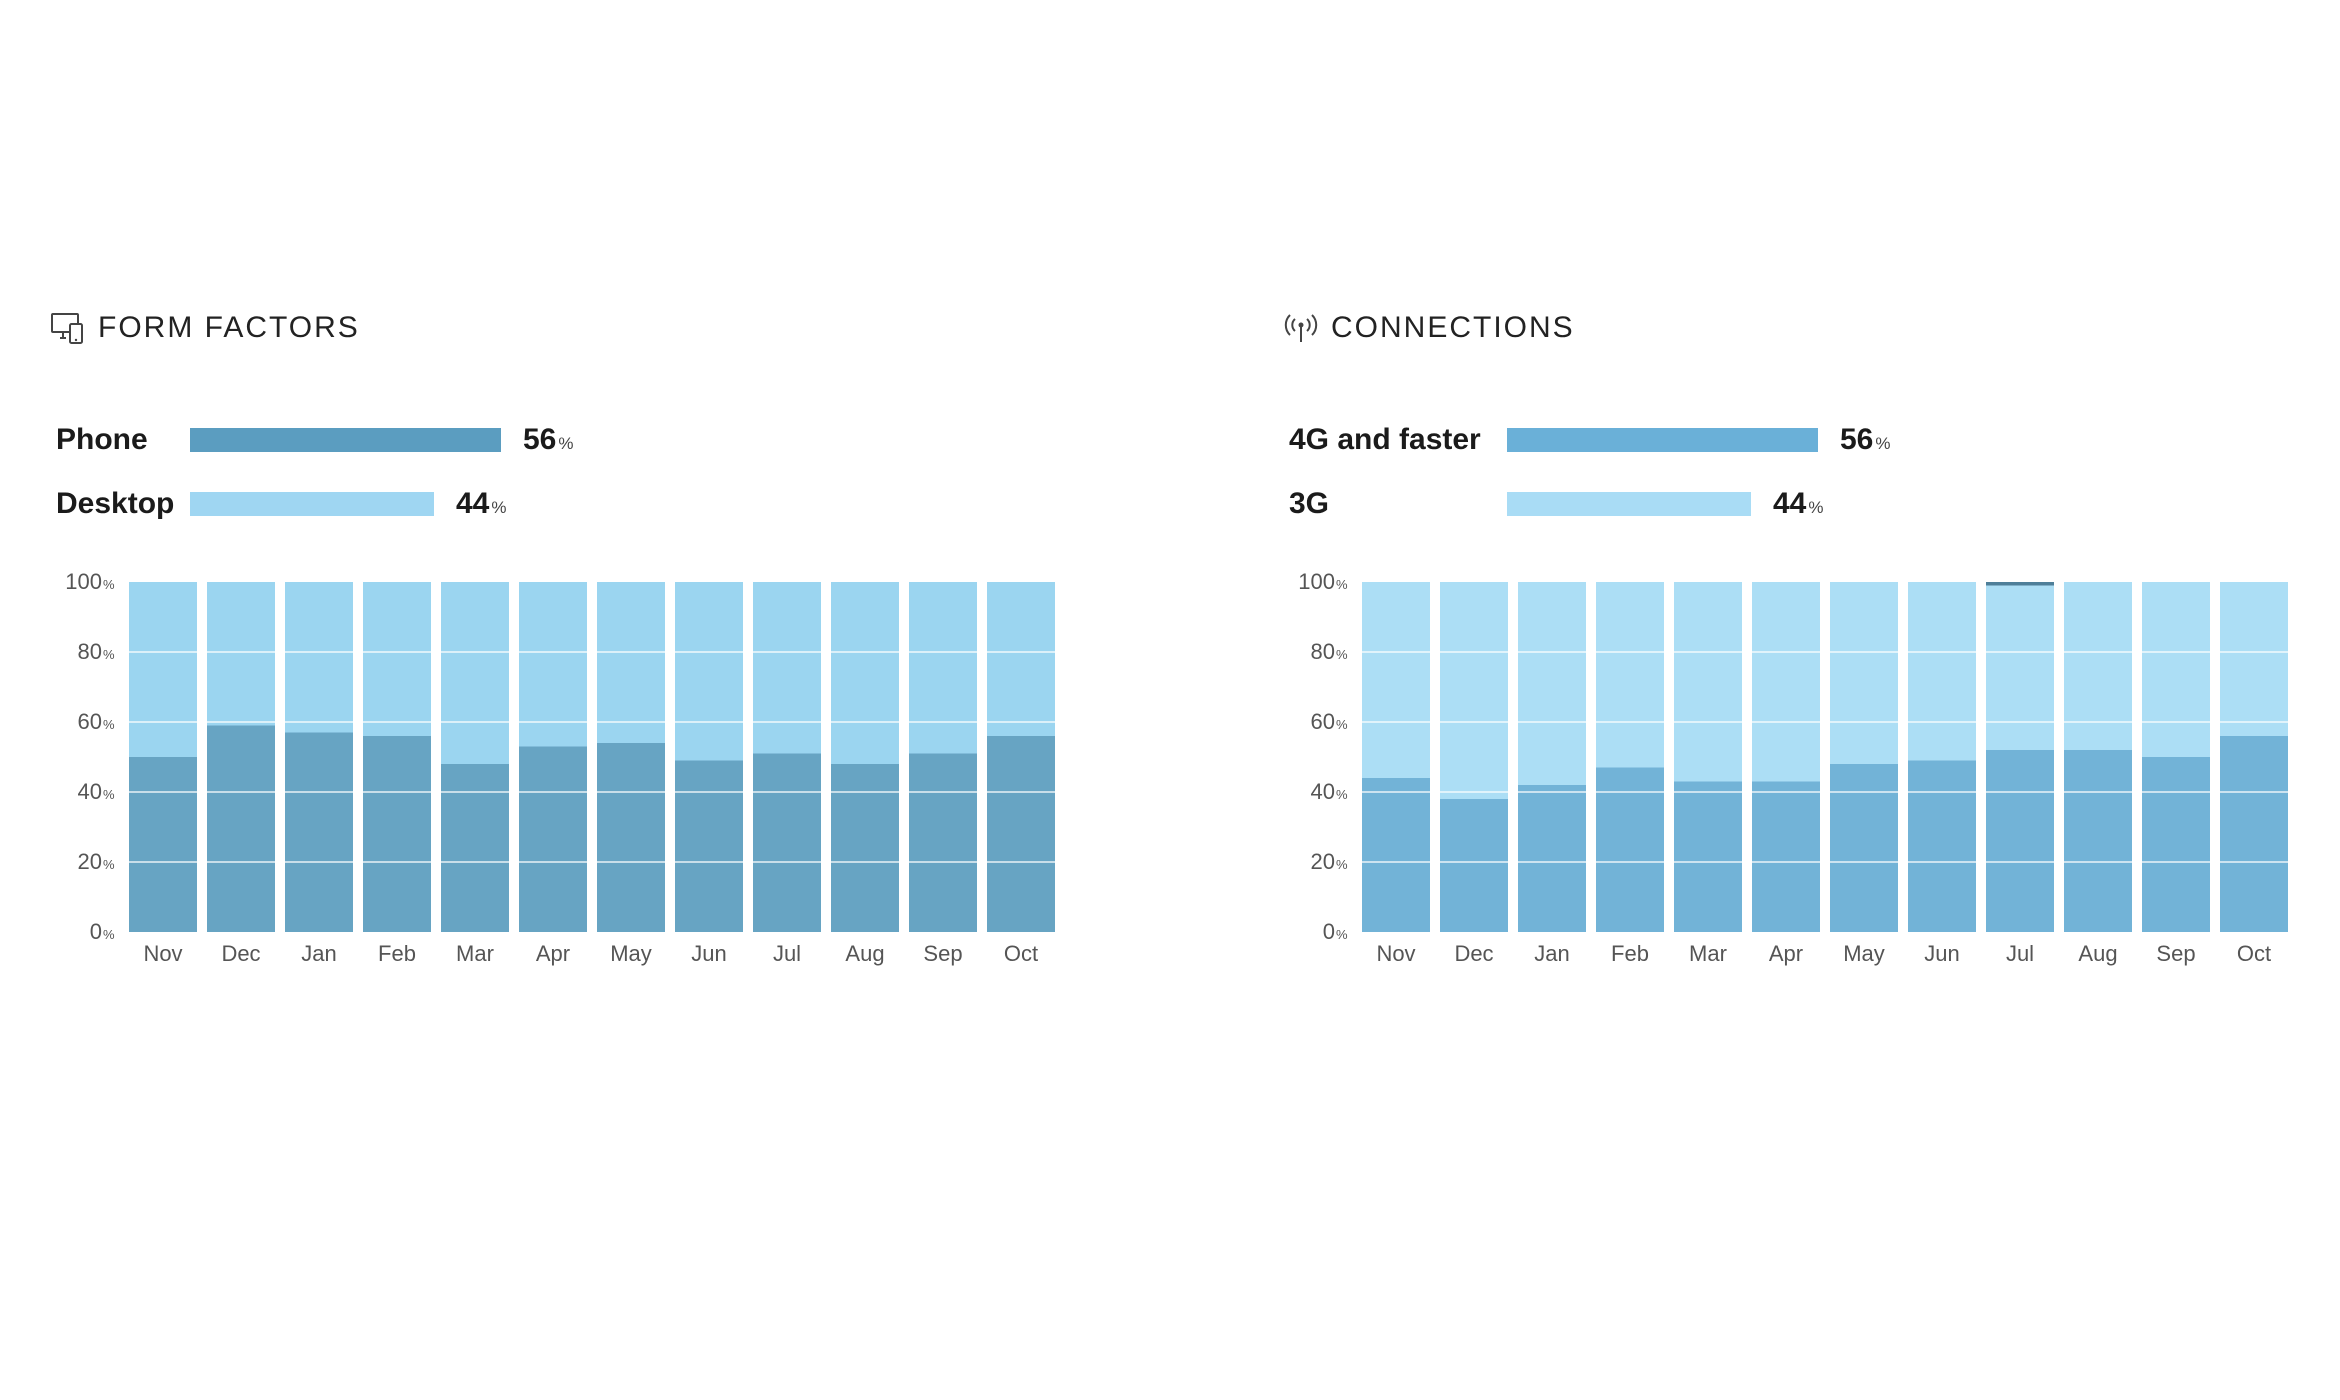 The height and width of the screenshot is (1400, 2340). I want to click on devices-icon, so click(68, 328).